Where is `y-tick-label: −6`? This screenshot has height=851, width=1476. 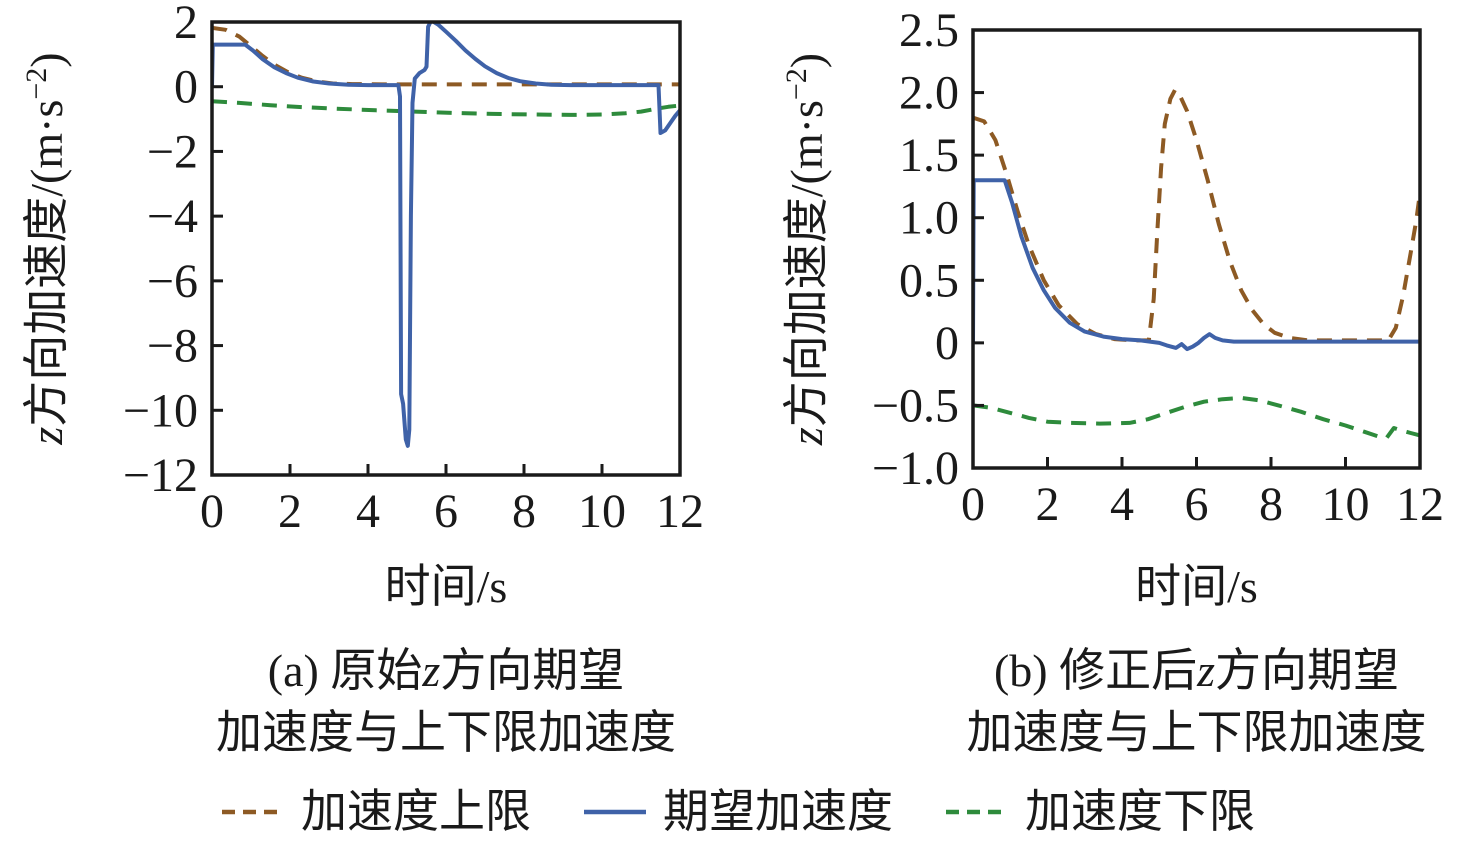
y-tick-label: −6 is located at coordinates (172, 281).